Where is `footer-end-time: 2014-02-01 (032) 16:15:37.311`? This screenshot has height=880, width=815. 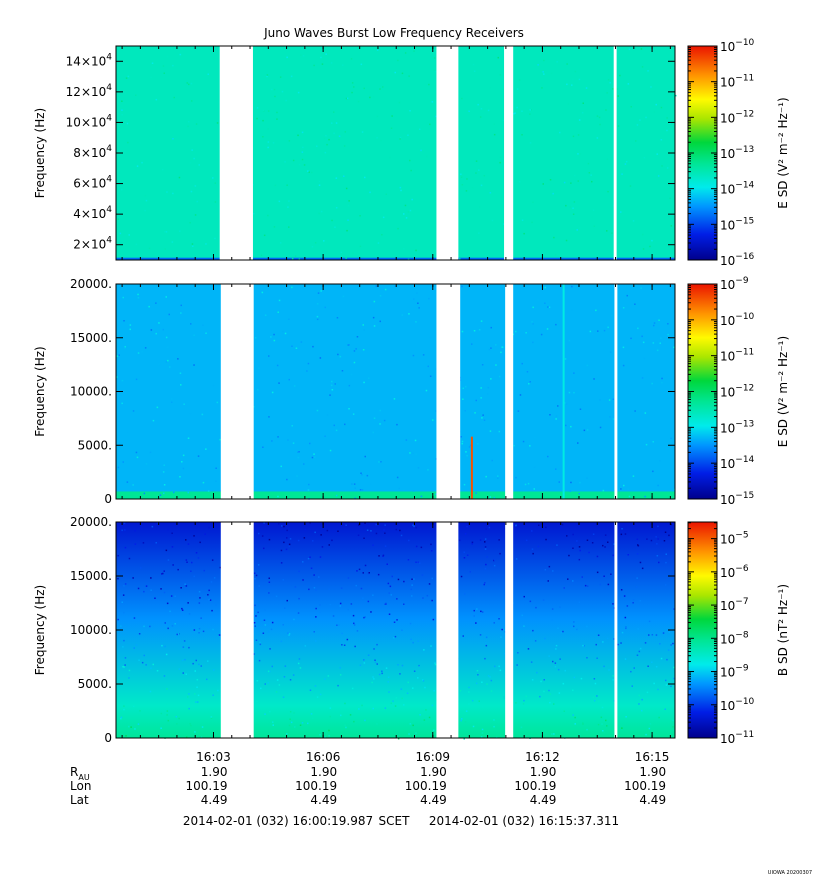
footer-end-time: 2014-02-01 (032) 16:15:37.311 is located at coordinates (524, 821).